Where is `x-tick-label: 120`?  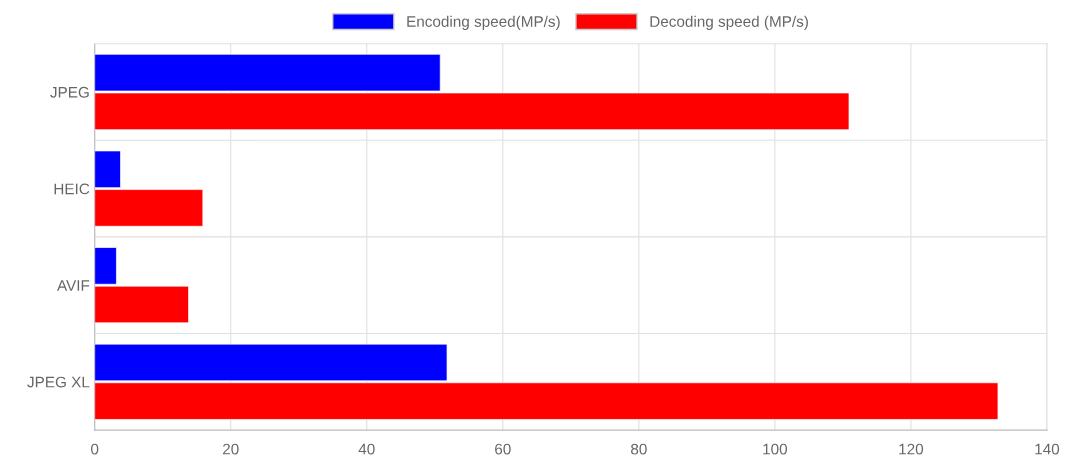
x-tick-label: 120 is located at coordinates (911, 449).